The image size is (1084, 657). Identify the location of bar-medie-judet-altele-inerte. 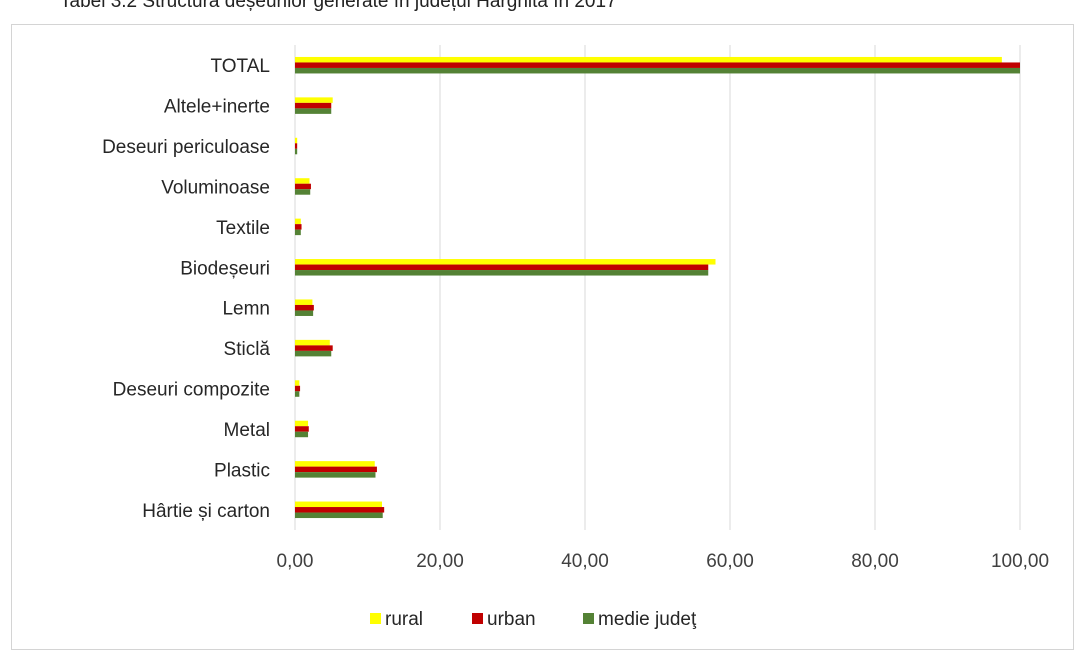
(313, 111).